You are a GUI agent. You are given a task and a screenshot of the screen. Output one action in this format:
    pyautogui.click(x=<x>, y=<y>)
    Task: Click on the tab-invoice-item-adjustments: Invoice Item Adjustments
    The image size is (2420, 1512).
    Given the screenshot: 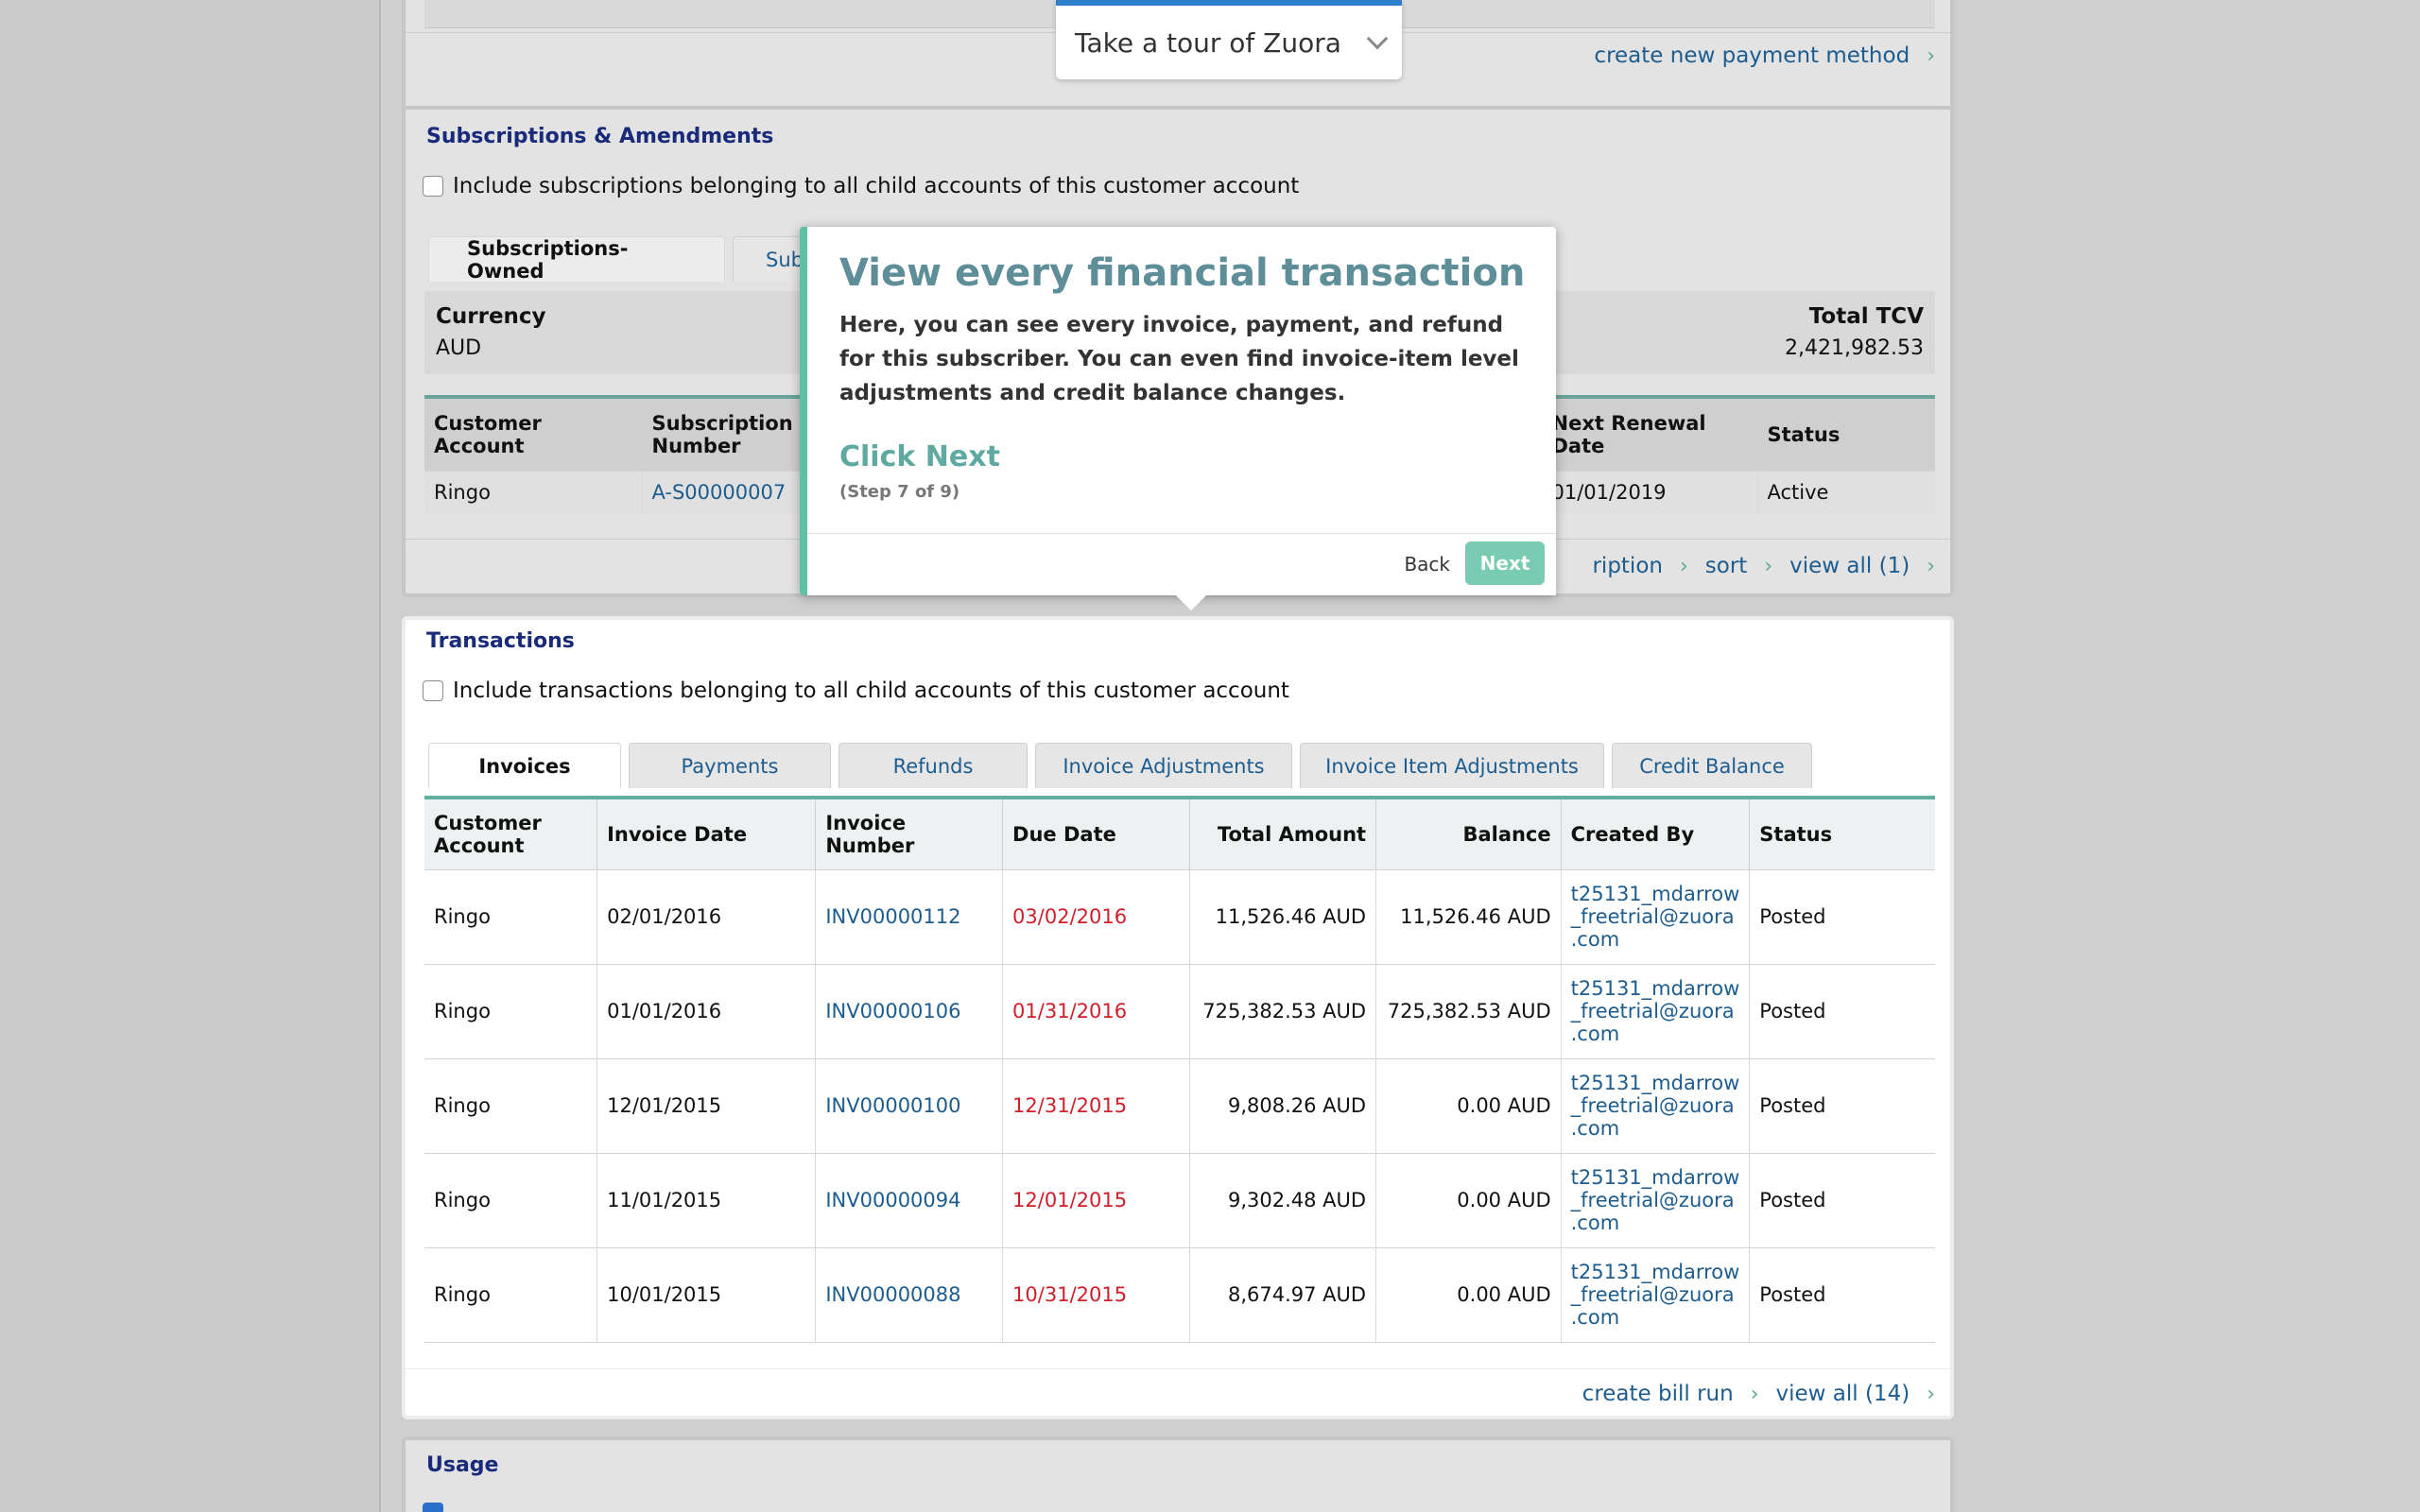 What is the action you would take?
    pyautogui.click(x=1452, y=765)
    